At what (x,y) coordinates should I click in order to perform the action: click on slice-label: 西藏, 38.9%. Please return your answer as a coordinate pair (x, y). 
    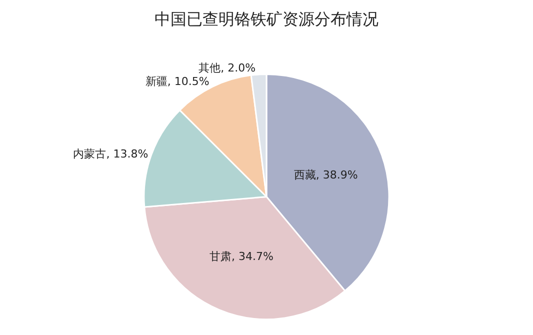
    Looking at the image, I should click on (326, 175).